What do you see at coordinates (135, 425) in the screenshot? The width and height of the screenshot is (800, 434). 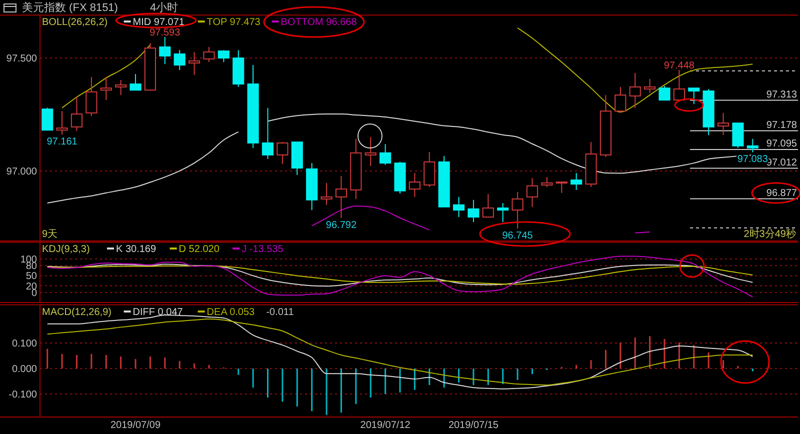 I see `x-tick-label: 2019/07/09` at bounding box center [135, 425].